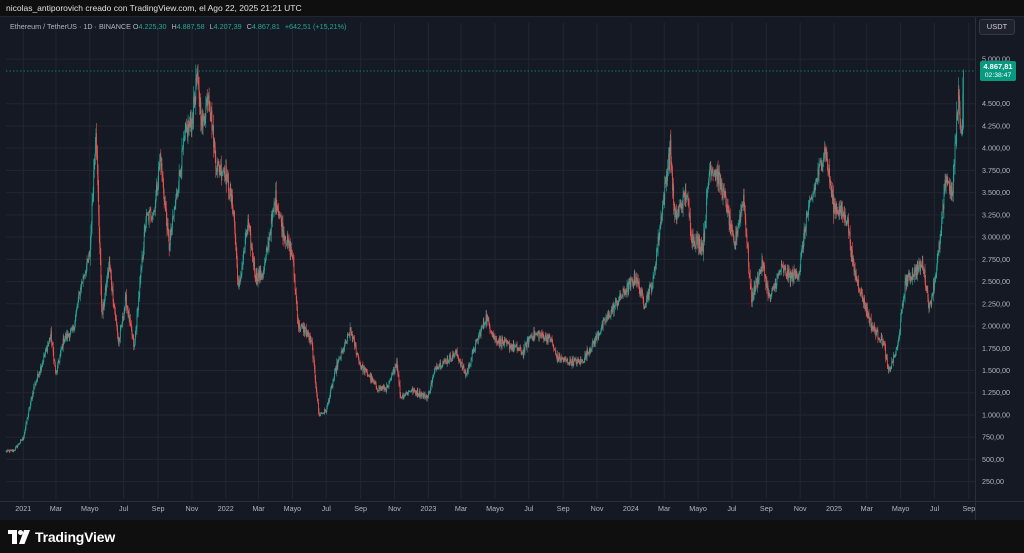 Image resolution: width=1024 pixels, height=553 pixels. Describe the element at coordinates (997, 27) in the screenshot. I see `currency-button: USDT` at that location.